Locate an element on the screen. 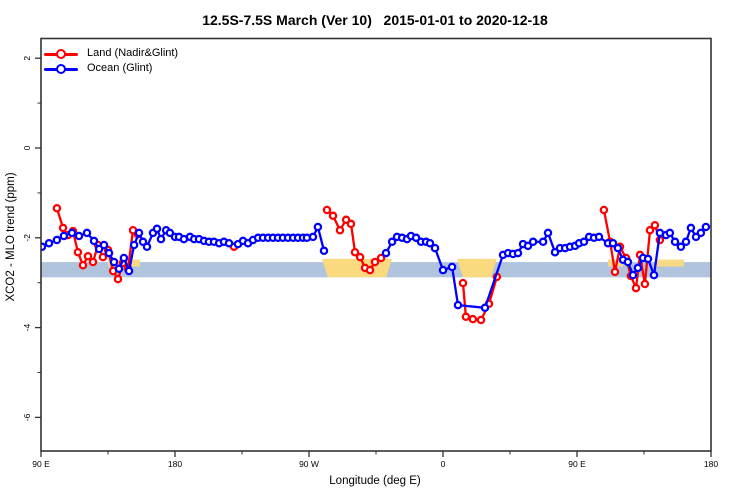 The height and width of the screenshot is (500, 750). legend-label: Ocean (Glint) is located at coordinates (120, 68).